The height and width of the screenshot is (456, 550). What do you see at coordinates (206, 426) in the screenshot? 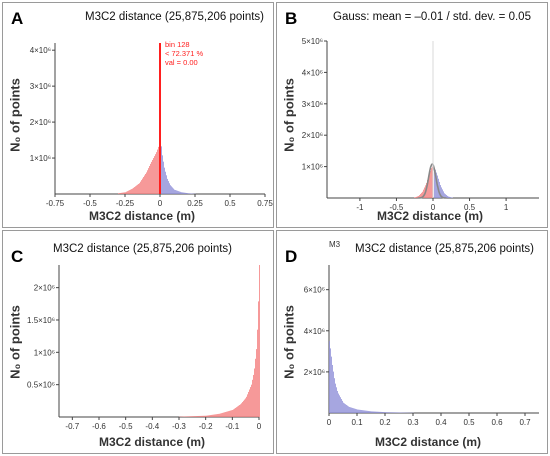
I see `x-tick-label: -0.2` at bounding box center [206, 426].